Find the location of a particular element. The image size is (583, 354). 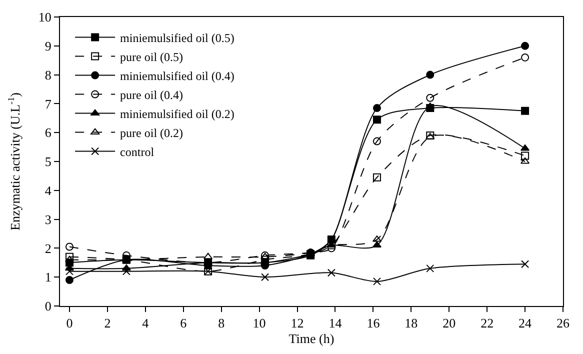

legend-label: control is located at coordinates (137, 151).